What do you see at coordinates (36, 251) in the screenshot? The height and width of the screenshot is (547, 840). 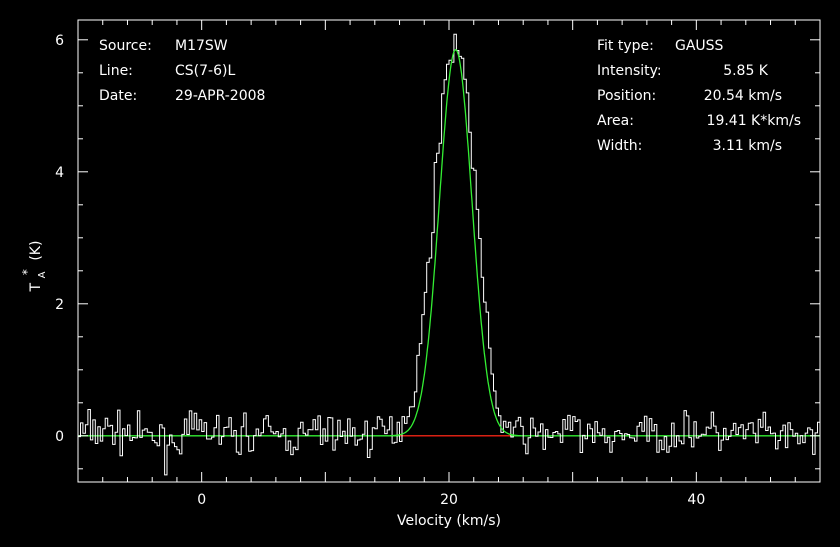 I see `y-axis-title-unit: (K)` at bounding box center [36, 251].